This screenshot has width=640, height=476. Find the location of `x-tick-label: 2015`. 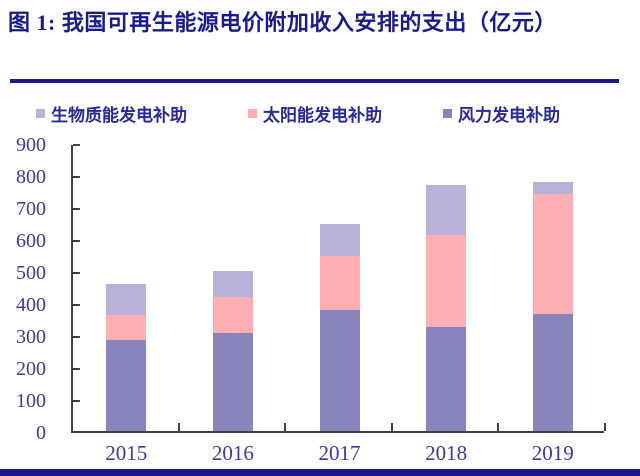

x-tick-label: 2015 is located at coordinates (126, 453).